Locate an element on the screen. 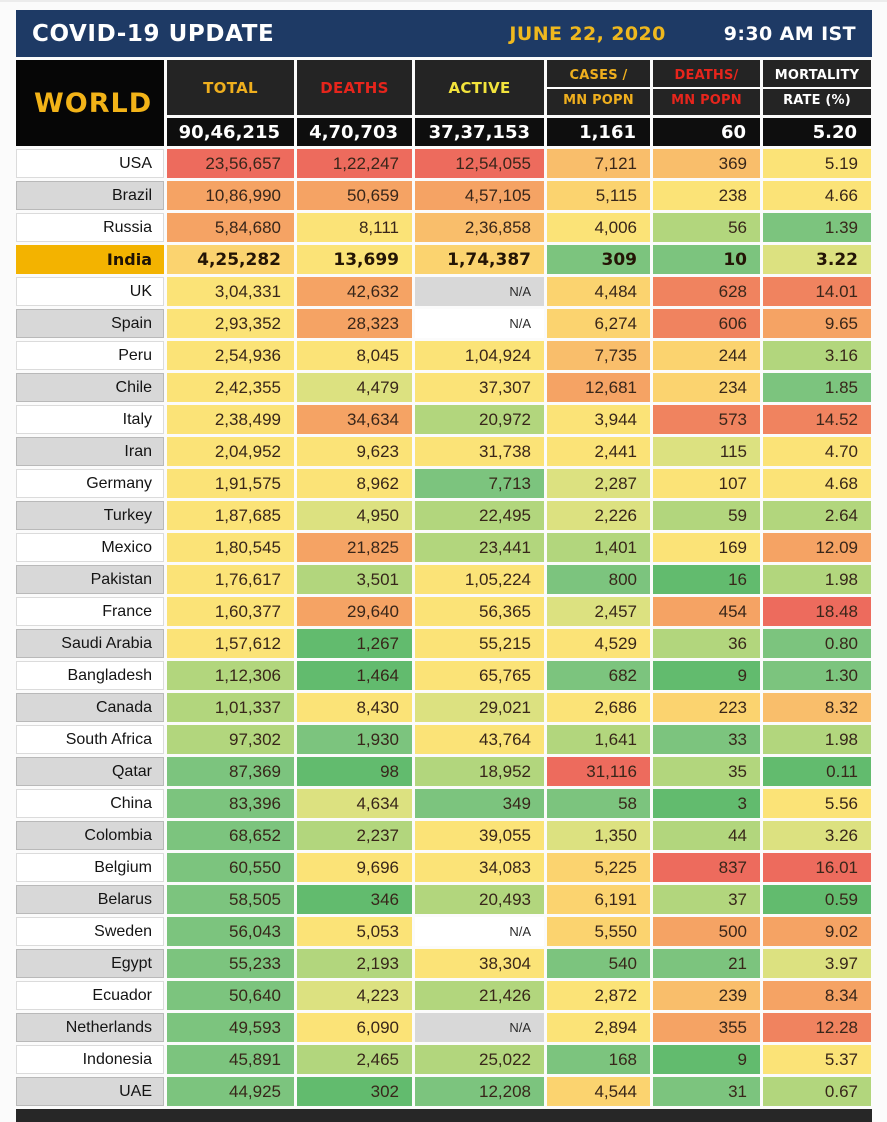 This screenshot has width=887, height=1122. value-cell: 1,267 is located at coordinates (354, 643).